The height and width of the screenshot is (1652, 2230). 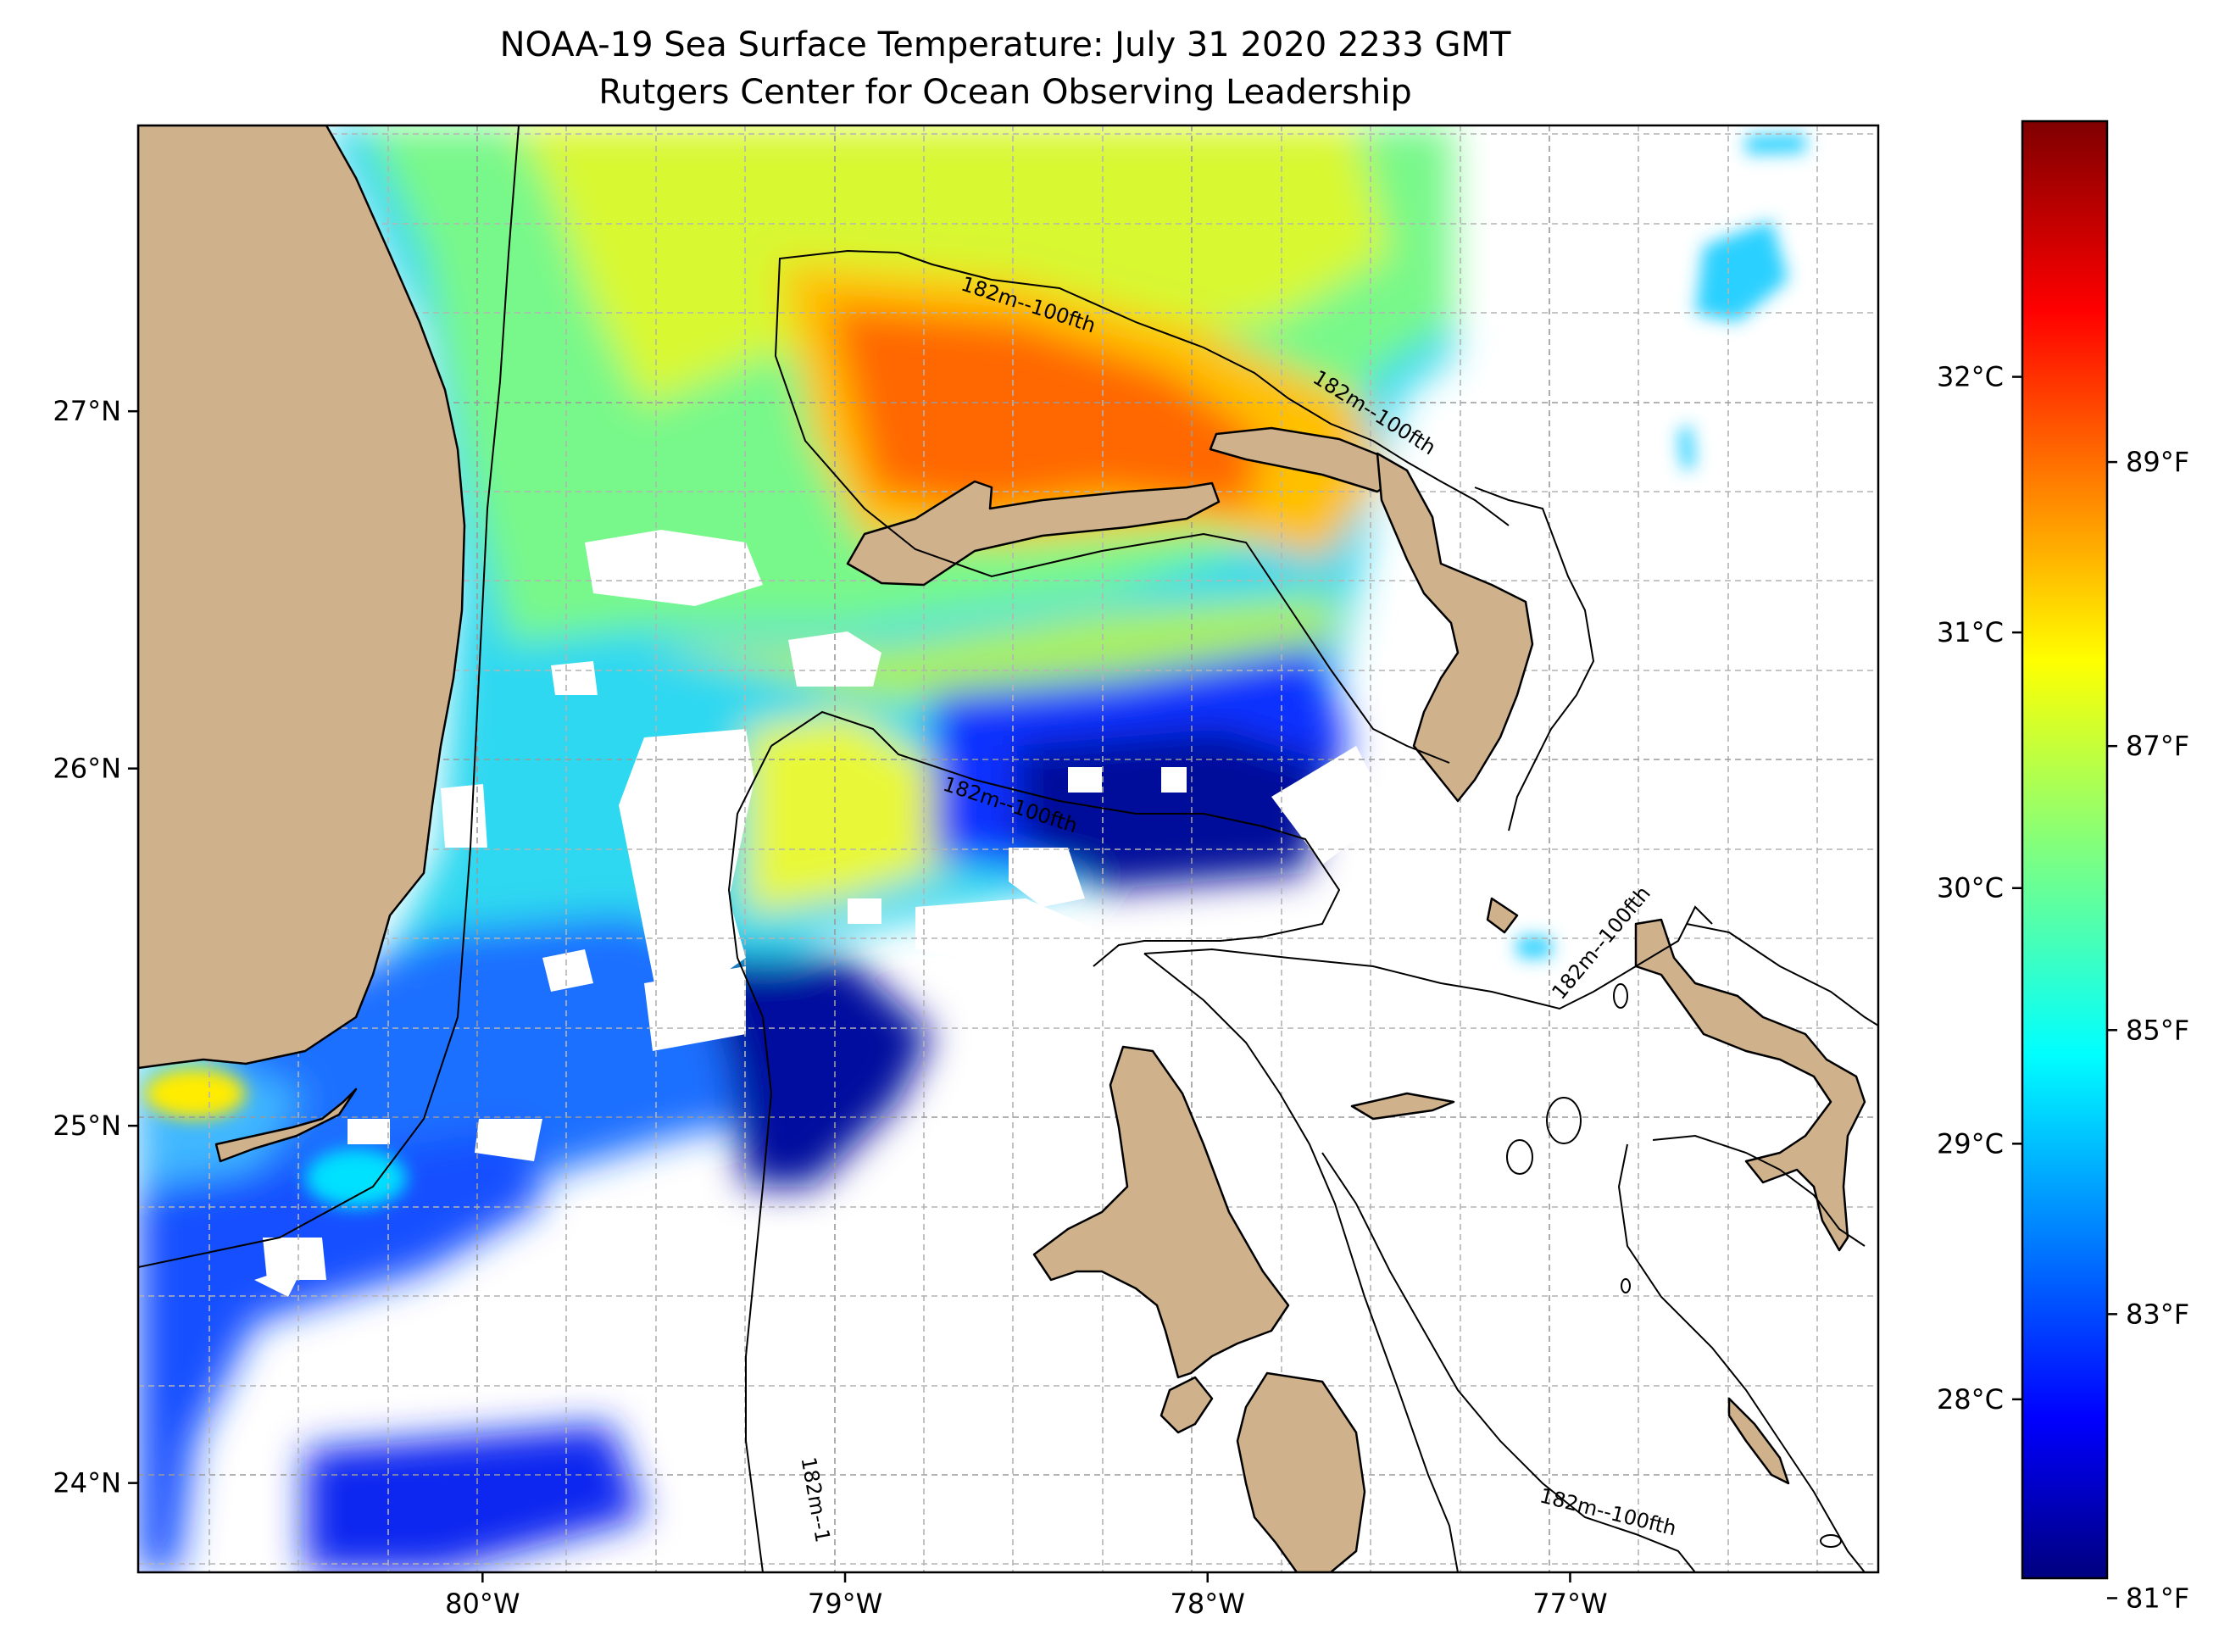 What do you see at coordinates (1759, 1441) in the screenshot?
I see `exumas` at bounding box center [1759, 1441].